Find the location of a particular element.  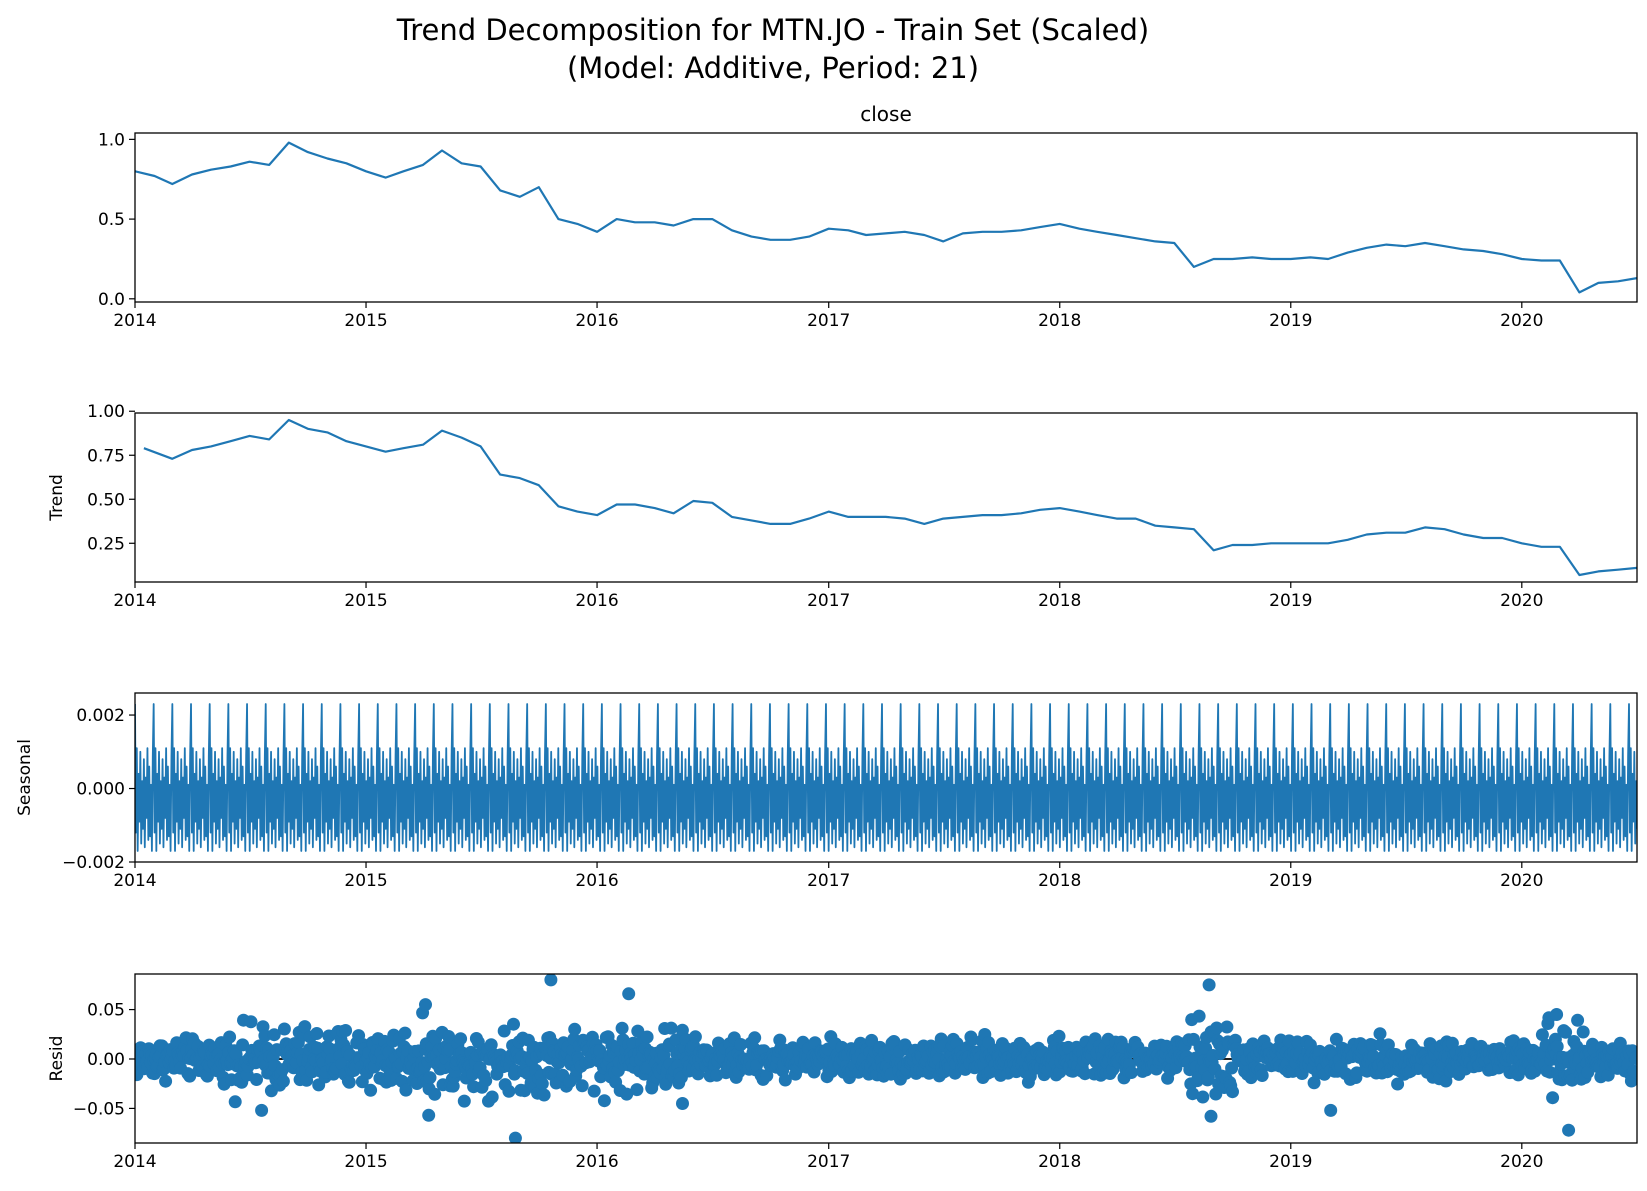

y-tick-label: 0.5 is located at coordinates (111, 220).